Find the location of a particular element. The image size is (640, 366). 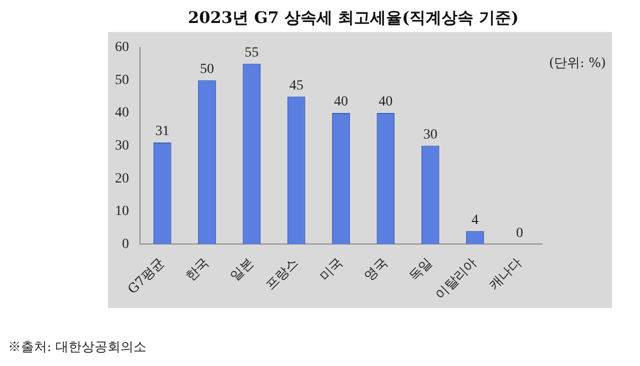

data-label: 0 is located at coordinates (520, 233).